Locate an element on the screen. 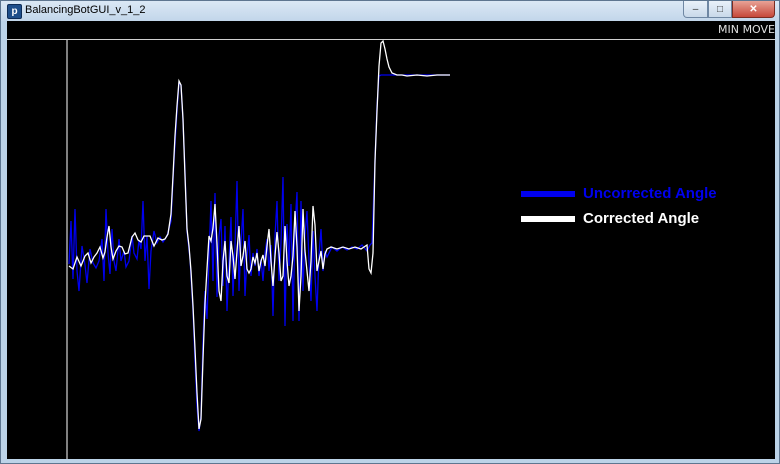 The image size is (780, 464). minimize-button: – is located at coordinates (695, 9).